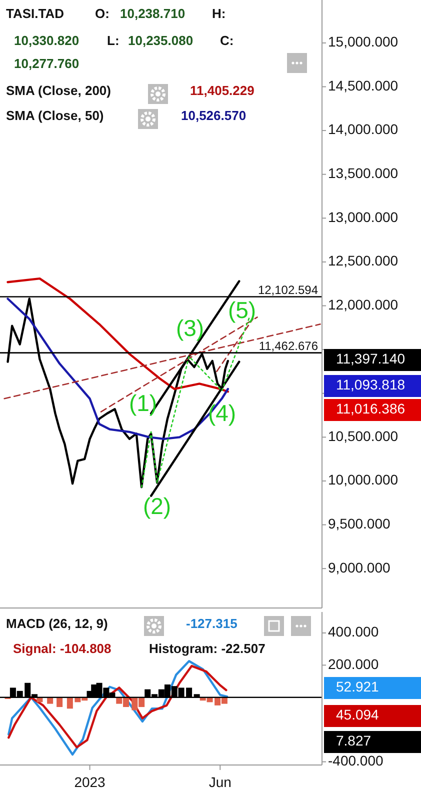 This screenshot has height=800, width=421. I want to click on y-tick-label: 13,000.000, so click(363, 216).